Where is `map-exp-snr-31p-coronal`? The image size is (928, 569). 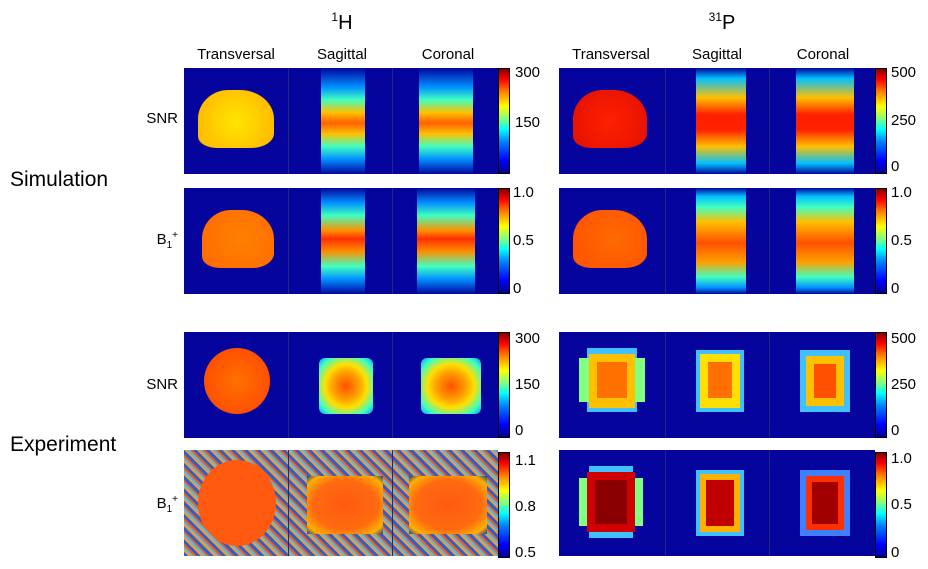 map-exp-snr-31p-coronal is located at coordinates (822, 385).